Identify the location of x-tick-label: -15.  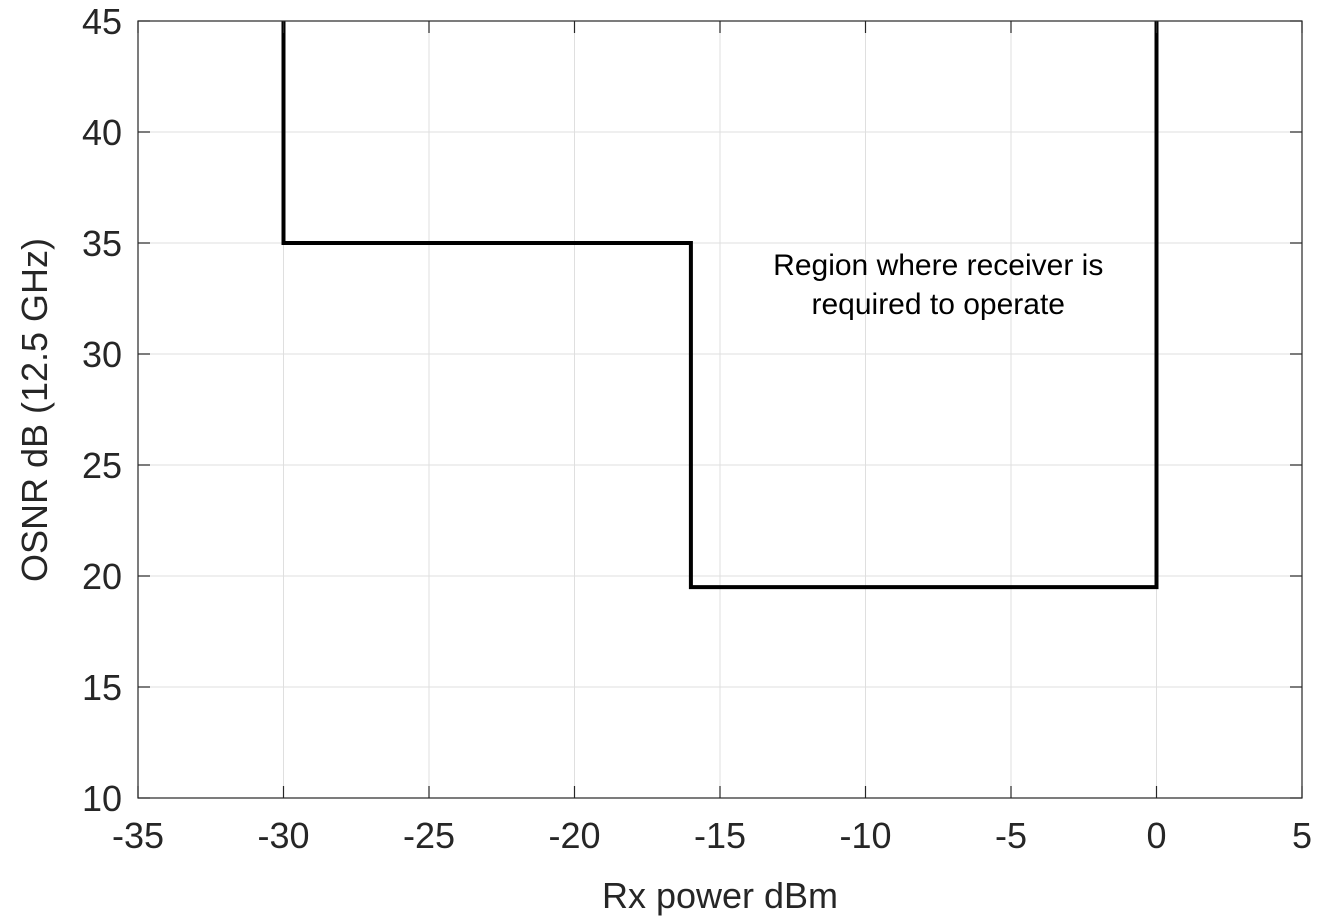
(720, 835).